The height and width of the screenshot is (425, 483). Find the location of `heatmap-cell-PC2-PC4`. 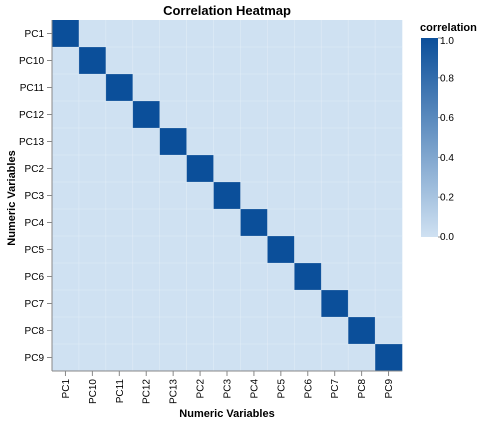

heatmap-cell-PC2-PC4 is located at coordinates (253, 168).